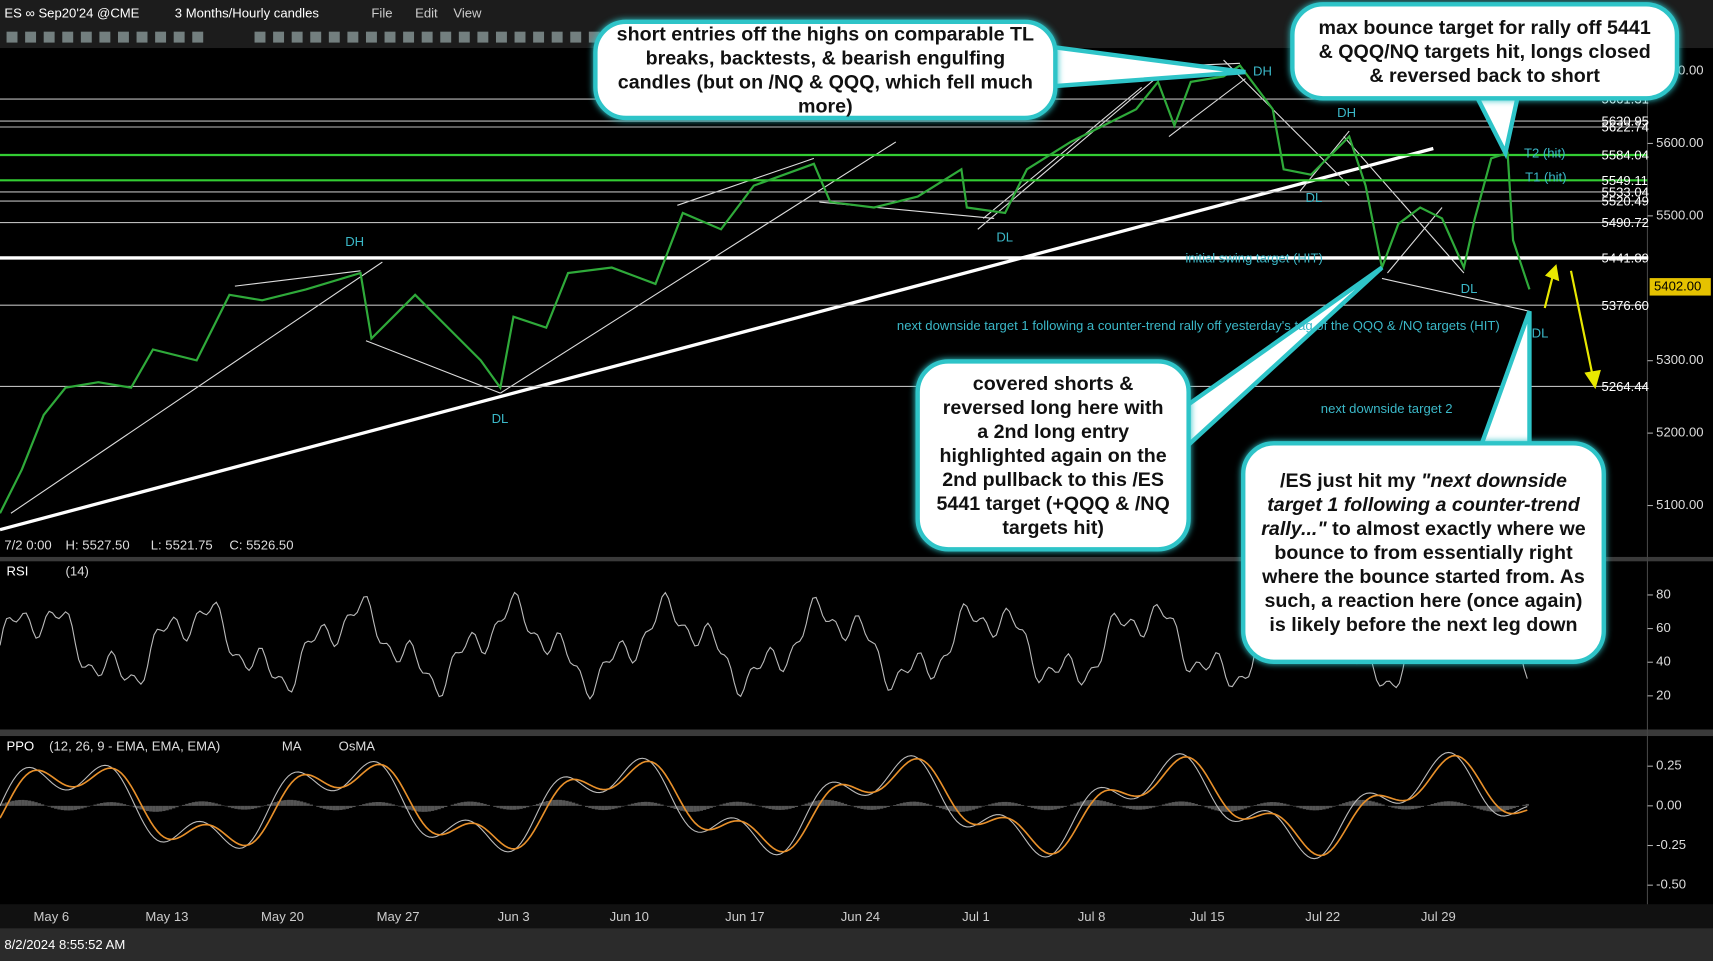 This screenshot has width=1713, height=961. What do you see at coordinates (1092, 916) in the screenshot?
I see `x-tick-label: Jul 8` at bounding box center [1092, 916].